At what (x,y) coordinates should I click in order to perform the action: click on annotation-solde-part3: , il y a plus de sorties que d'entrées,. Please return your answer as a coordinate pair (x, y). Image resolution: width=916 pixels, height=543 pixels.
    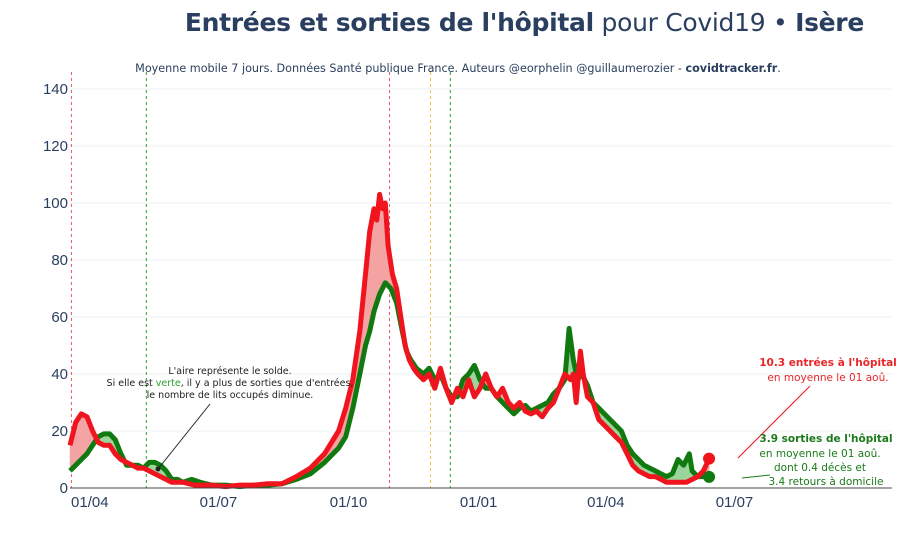
    Looking at the image, I should click on (267, 383).